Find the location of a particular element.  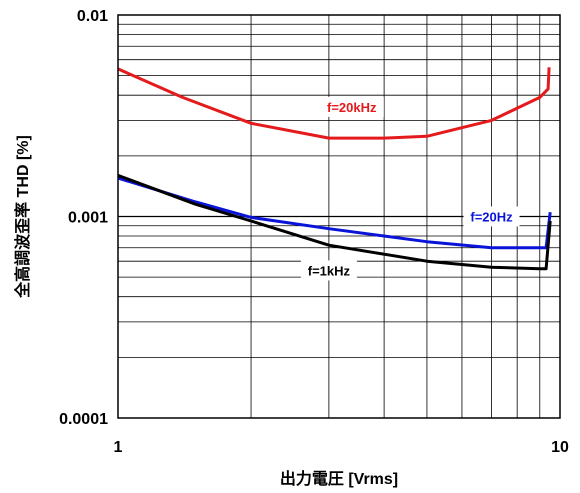

y-tick-label-0.001: 0.001 is located at coordinates (88, 218).